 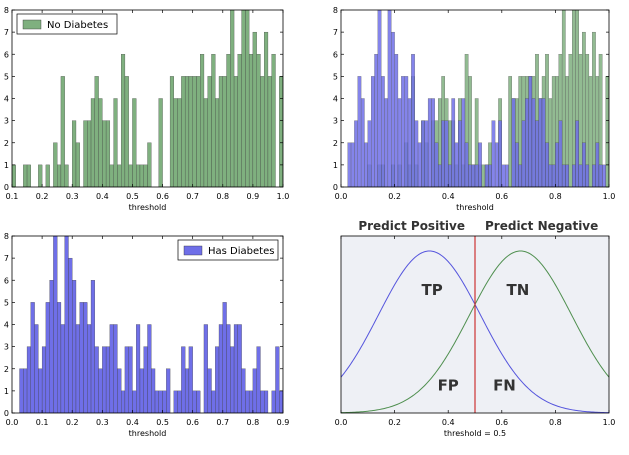 What do you see at coordinates (6, 280) in the screenshot?
I see `y-tick-label: 6` at bounding box center [6, 280].